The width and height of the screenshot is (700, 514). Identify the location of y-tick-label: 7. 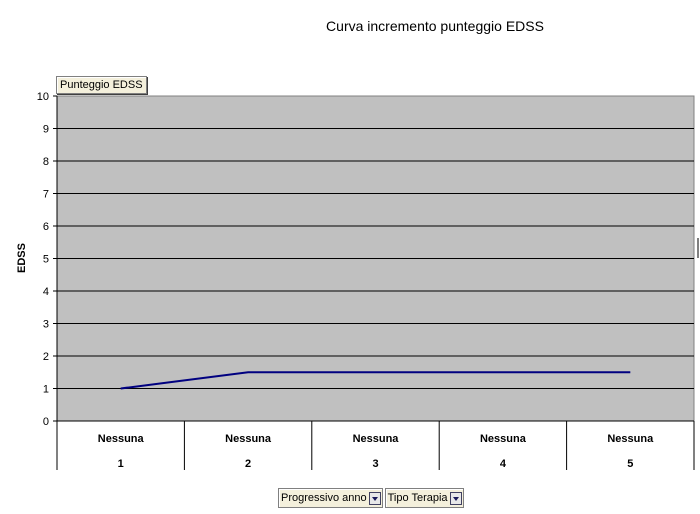
(46, 195).